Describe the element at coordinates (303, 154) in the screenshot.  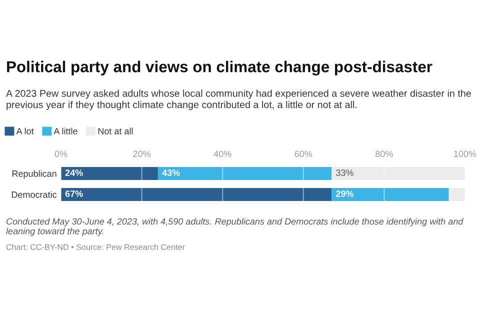
I see `x-tick-label: 60%` at that location.